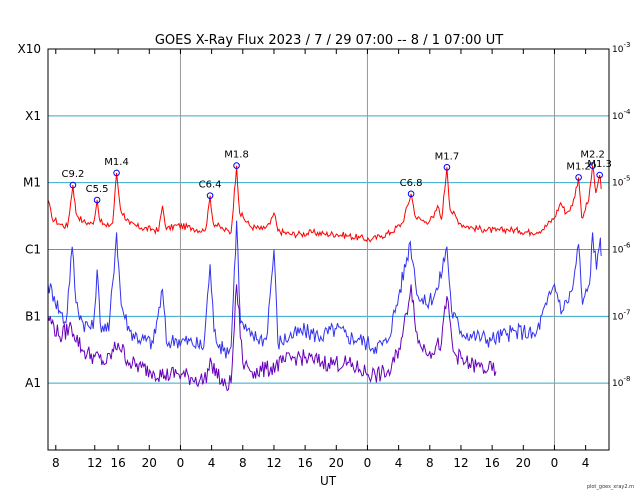  What do you see at coordinates (621, 315) in the screenshot?
I see `right-axis-label--7: 10⁻⁷` at bounding box center [621, 315].